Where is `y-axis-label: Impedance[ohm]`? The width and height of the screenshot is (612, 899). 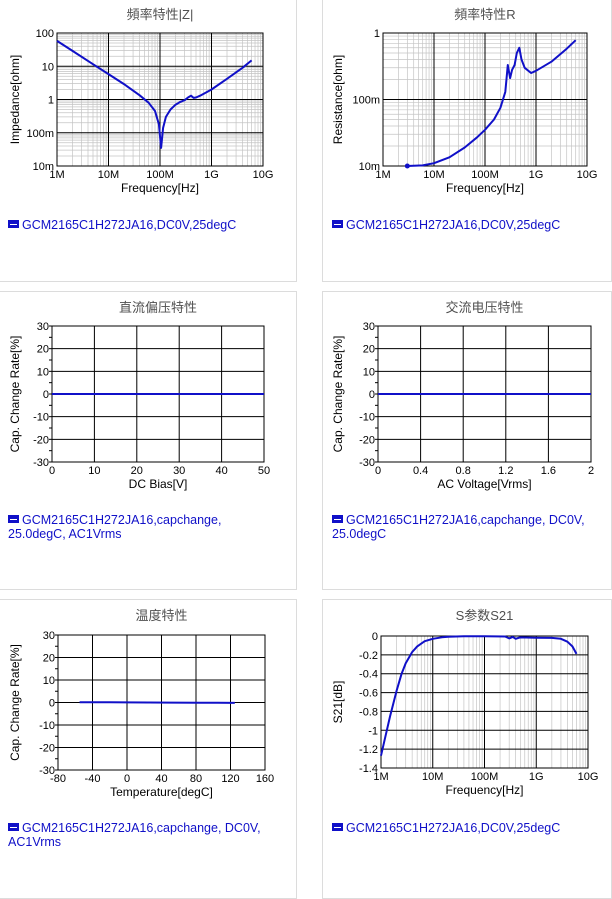 y-axis-label: Impedance[ohm] is located at coordinates (15, 99).